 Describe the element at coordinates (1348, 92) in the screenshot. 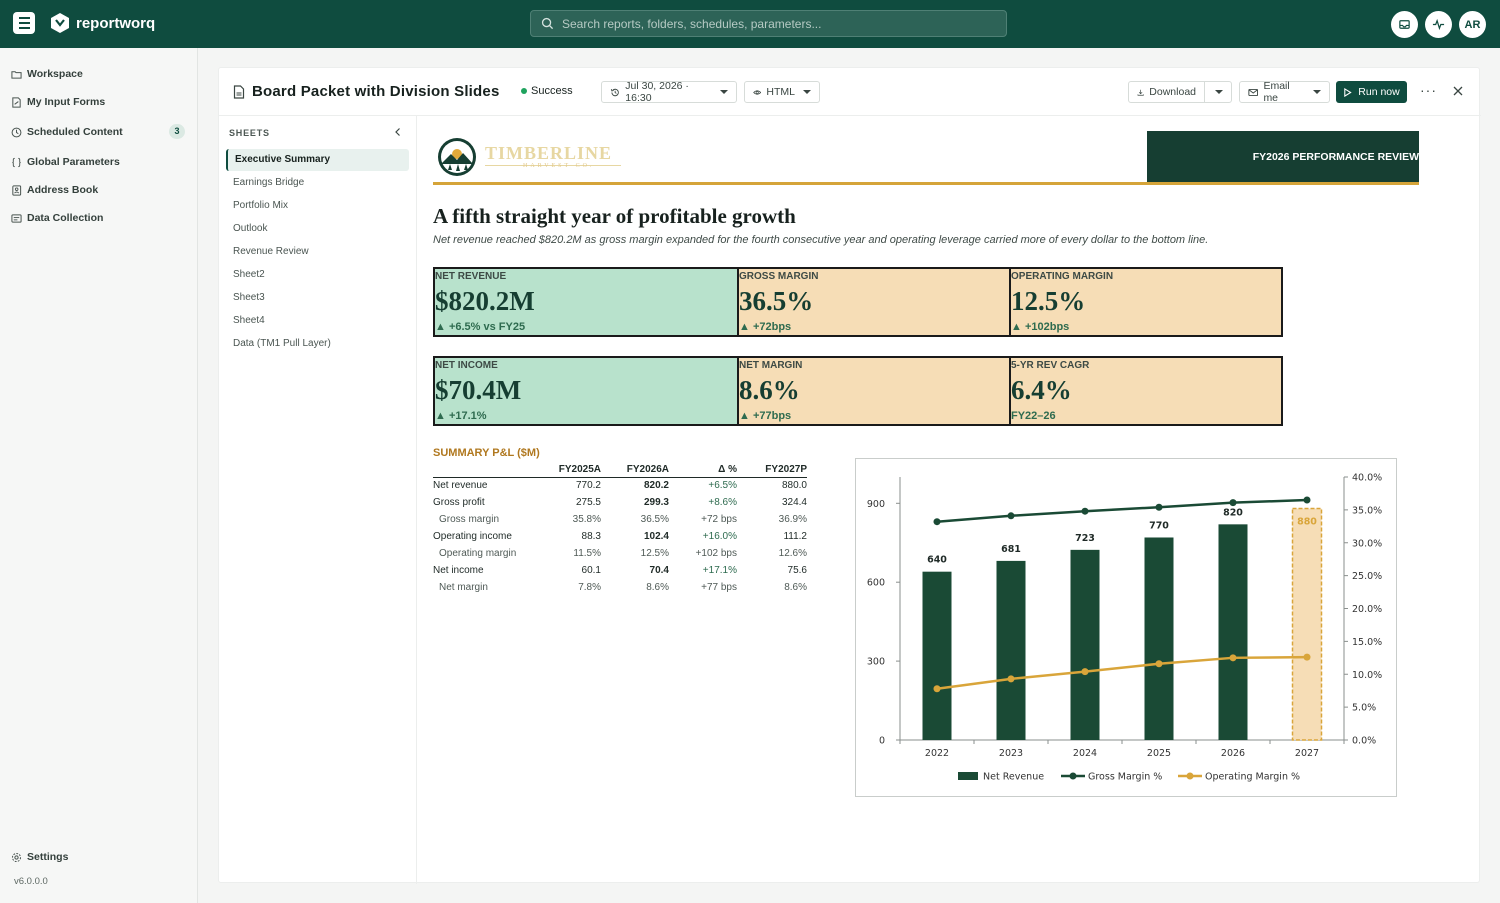

I see `play-icon` at that location.